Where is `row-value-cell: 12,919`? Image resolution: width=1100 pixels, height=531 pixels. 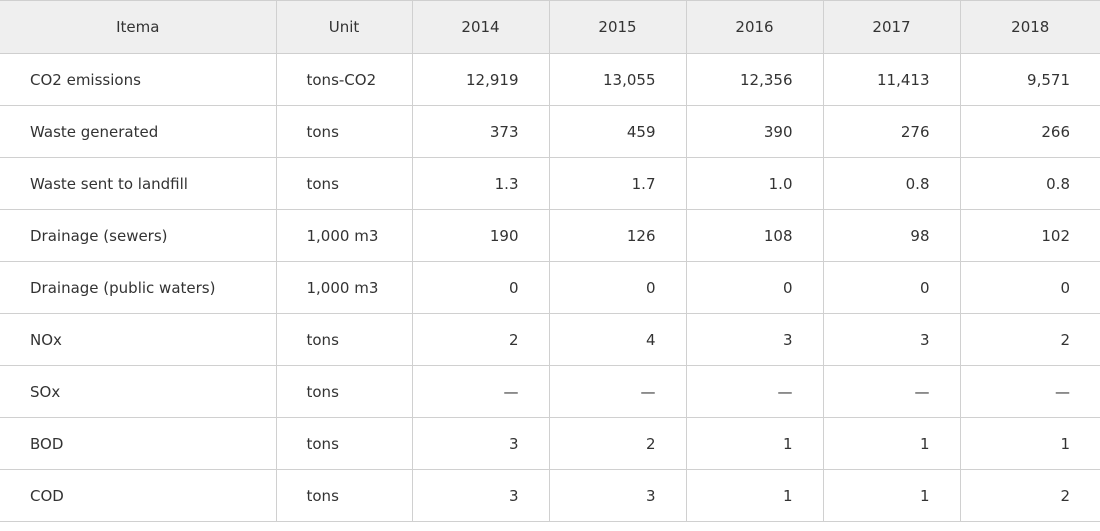
row-value-cell: 12,919 is located at coordinates (480, 79).